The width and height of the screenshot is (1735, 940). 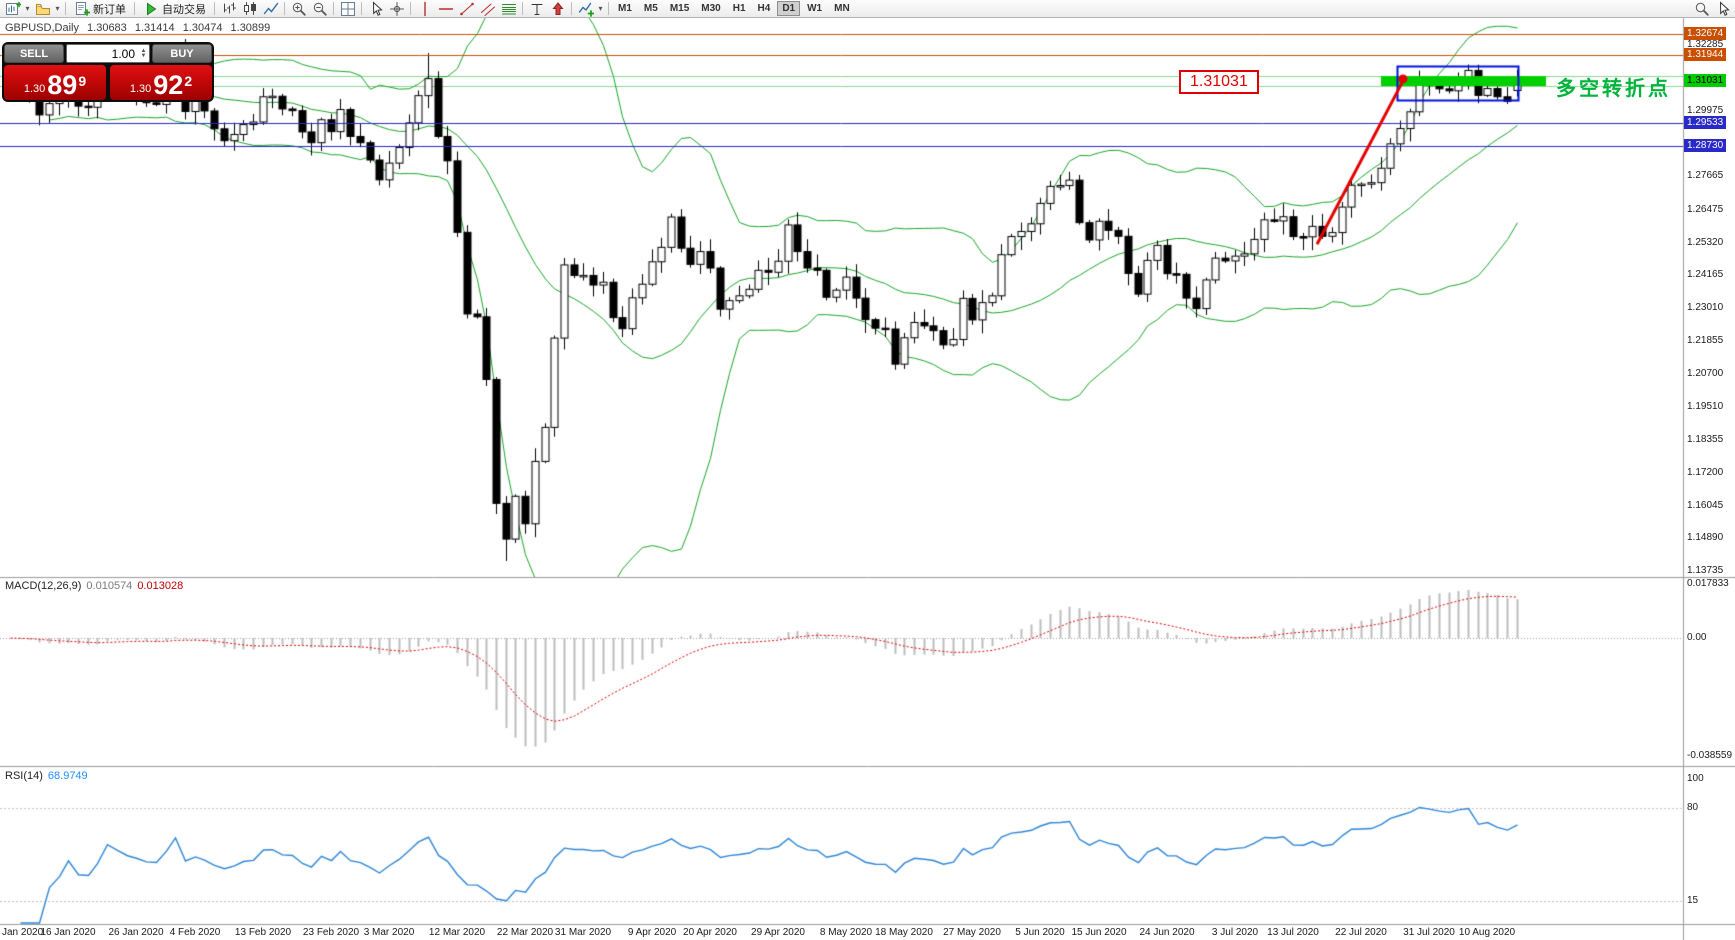 I want to click on timeframe-m30: M30, so click(x=711, y=8).